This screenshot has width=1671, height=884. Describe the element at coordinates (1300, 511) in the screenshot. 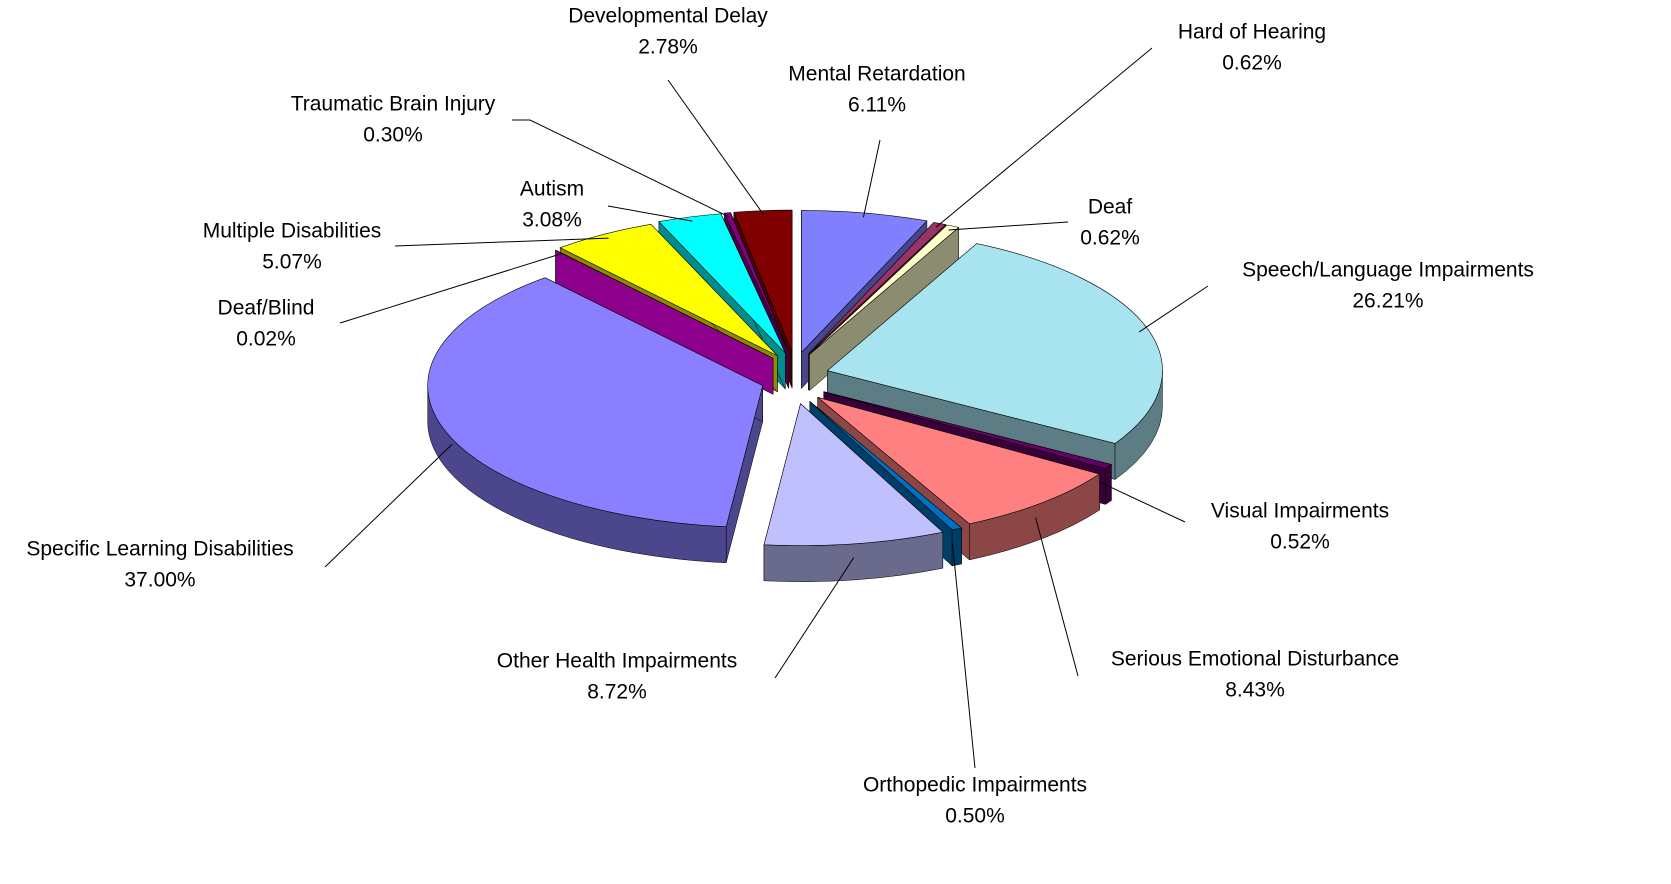

I see `slice-label: Visual Impairments` at that location.